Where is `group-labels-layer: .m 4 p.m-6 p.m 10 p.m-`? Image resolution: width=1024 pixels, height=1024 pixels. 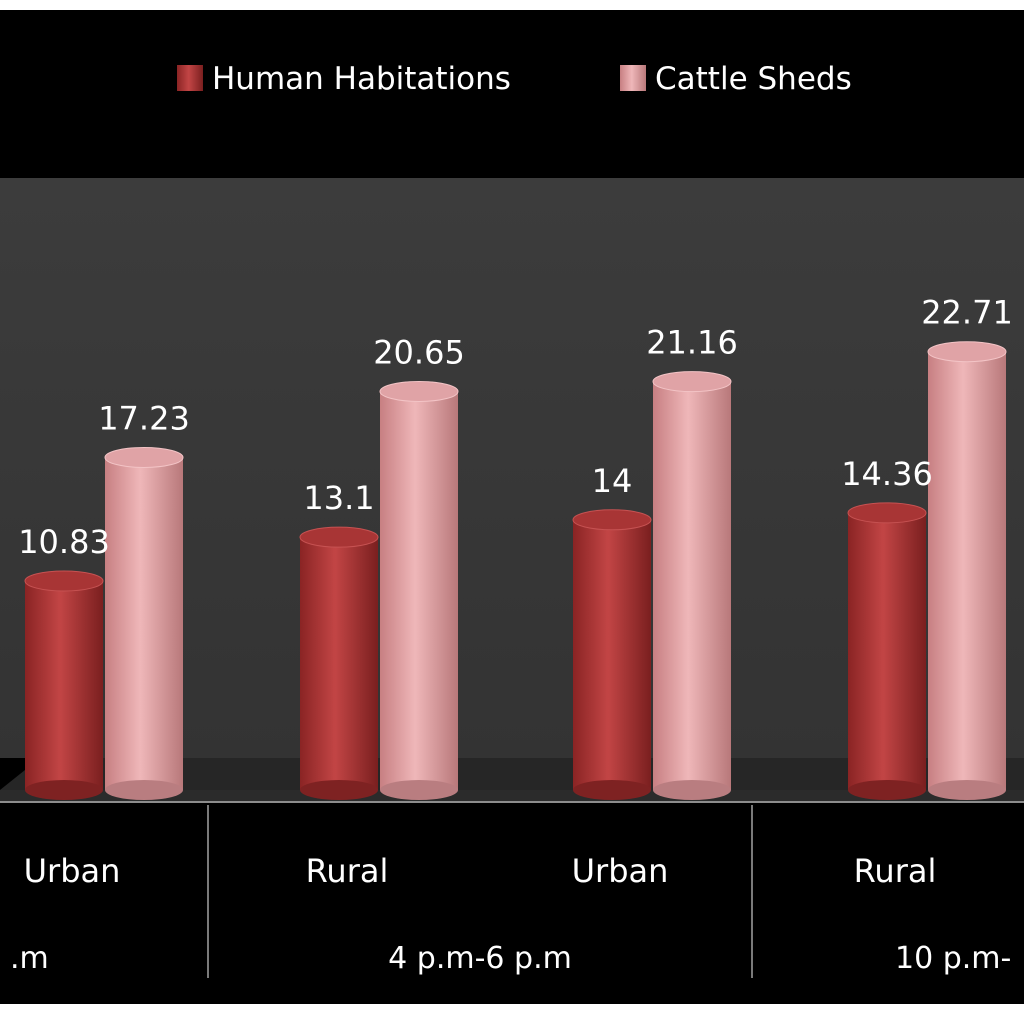 group-labels-layer: .m 4 p.m-6 p.m 10 p.m- is located at coordinates (510, 958).